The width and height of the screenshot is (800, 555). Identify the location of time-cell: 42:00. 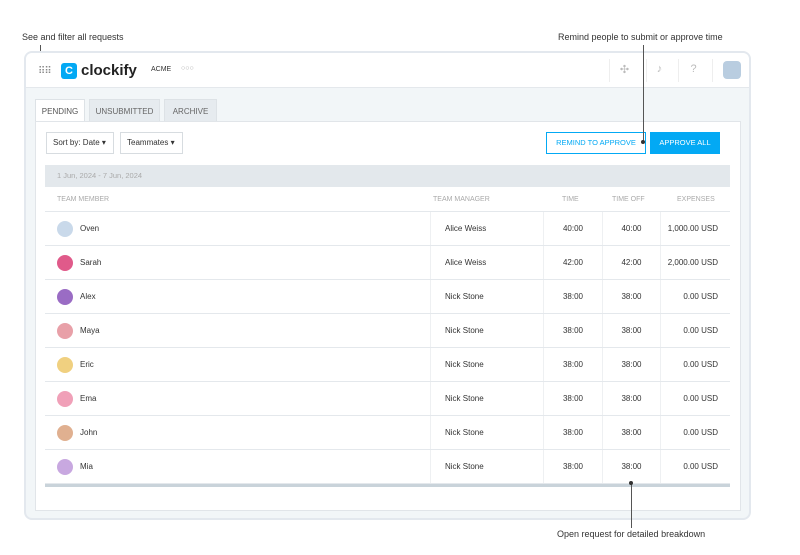
(572, 262).